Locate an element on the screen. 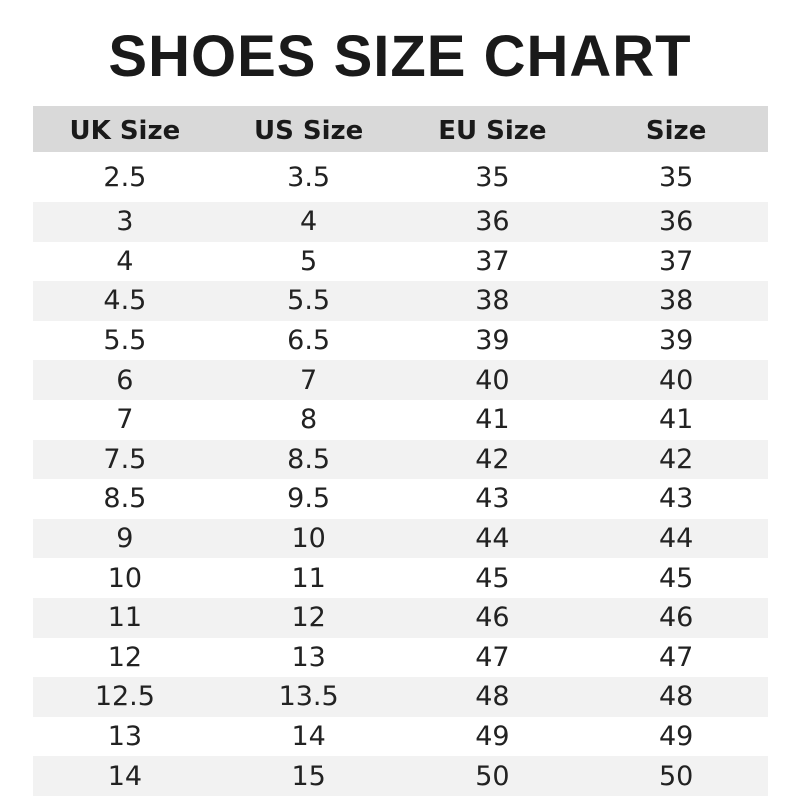 This screenshot has width=800, height=800. cell-eu-size: 37 is located at coordinates (492, 261).